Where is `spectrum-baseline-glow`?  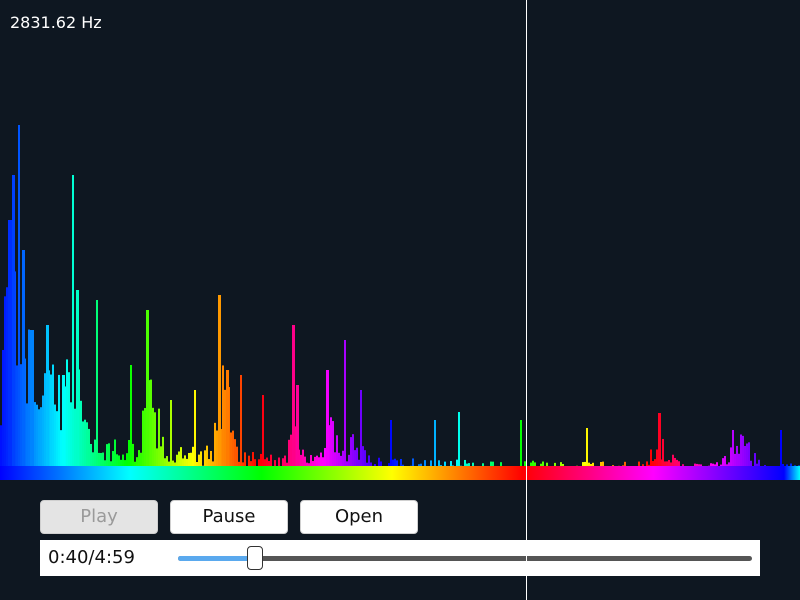 spectrum-baseline-glow is located at coordinates (400, 473).